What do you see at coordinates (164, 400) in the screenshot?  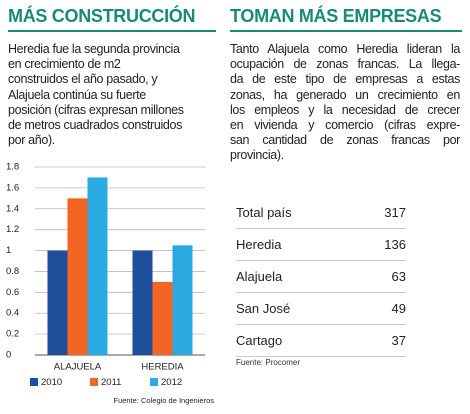 I see `source: Fuente: Colegio de Ingenieros` at bounding box center [164, 400].